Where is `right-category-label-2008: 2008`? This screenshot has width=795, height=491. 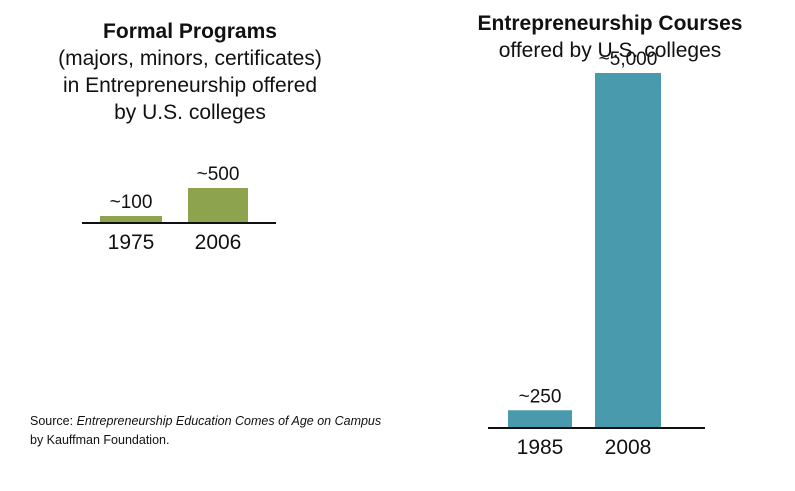
right-category-label-2008: 2008 is located at coordinates (628, 447).